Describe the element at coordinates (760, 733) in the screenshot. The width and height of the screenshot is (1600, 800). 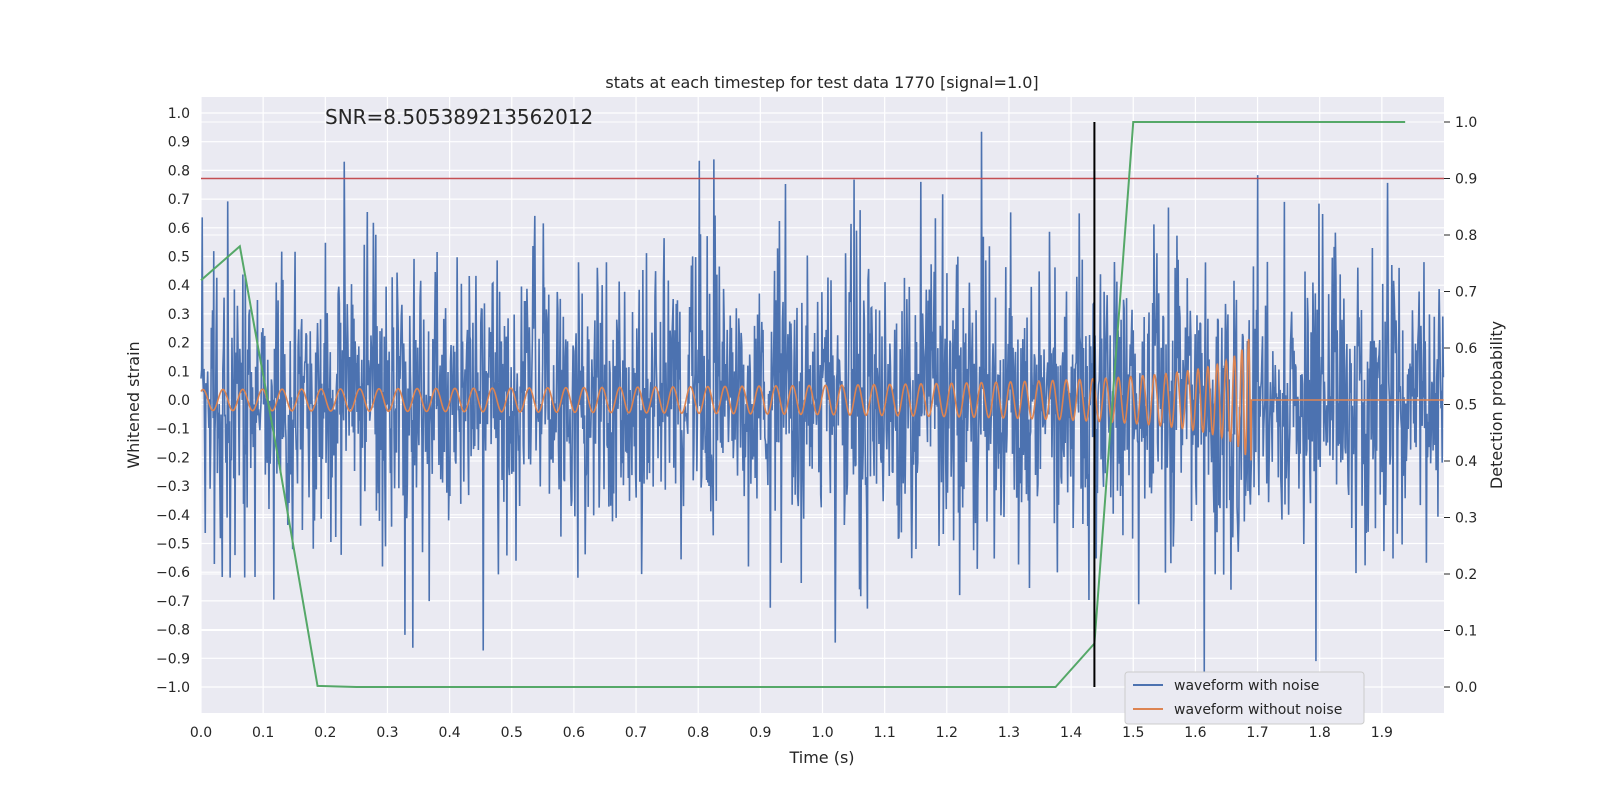
I see `x-tick-label: 0.9` at that location.